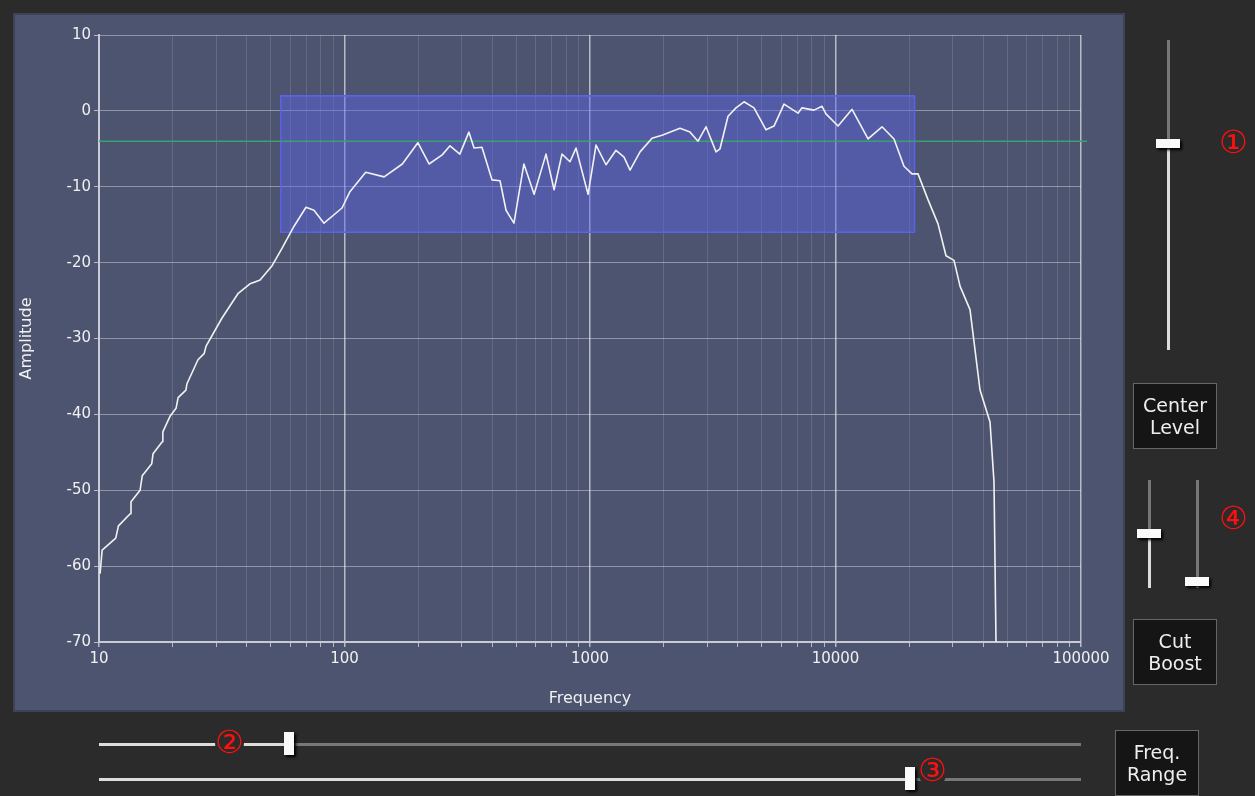 Image resolution: width=1255 pixels, height=796 pixels. What do you see at coordinates (81, 33) in the screenshot?
I see `y-tick-label: 10` at bounding box center [81, 33].